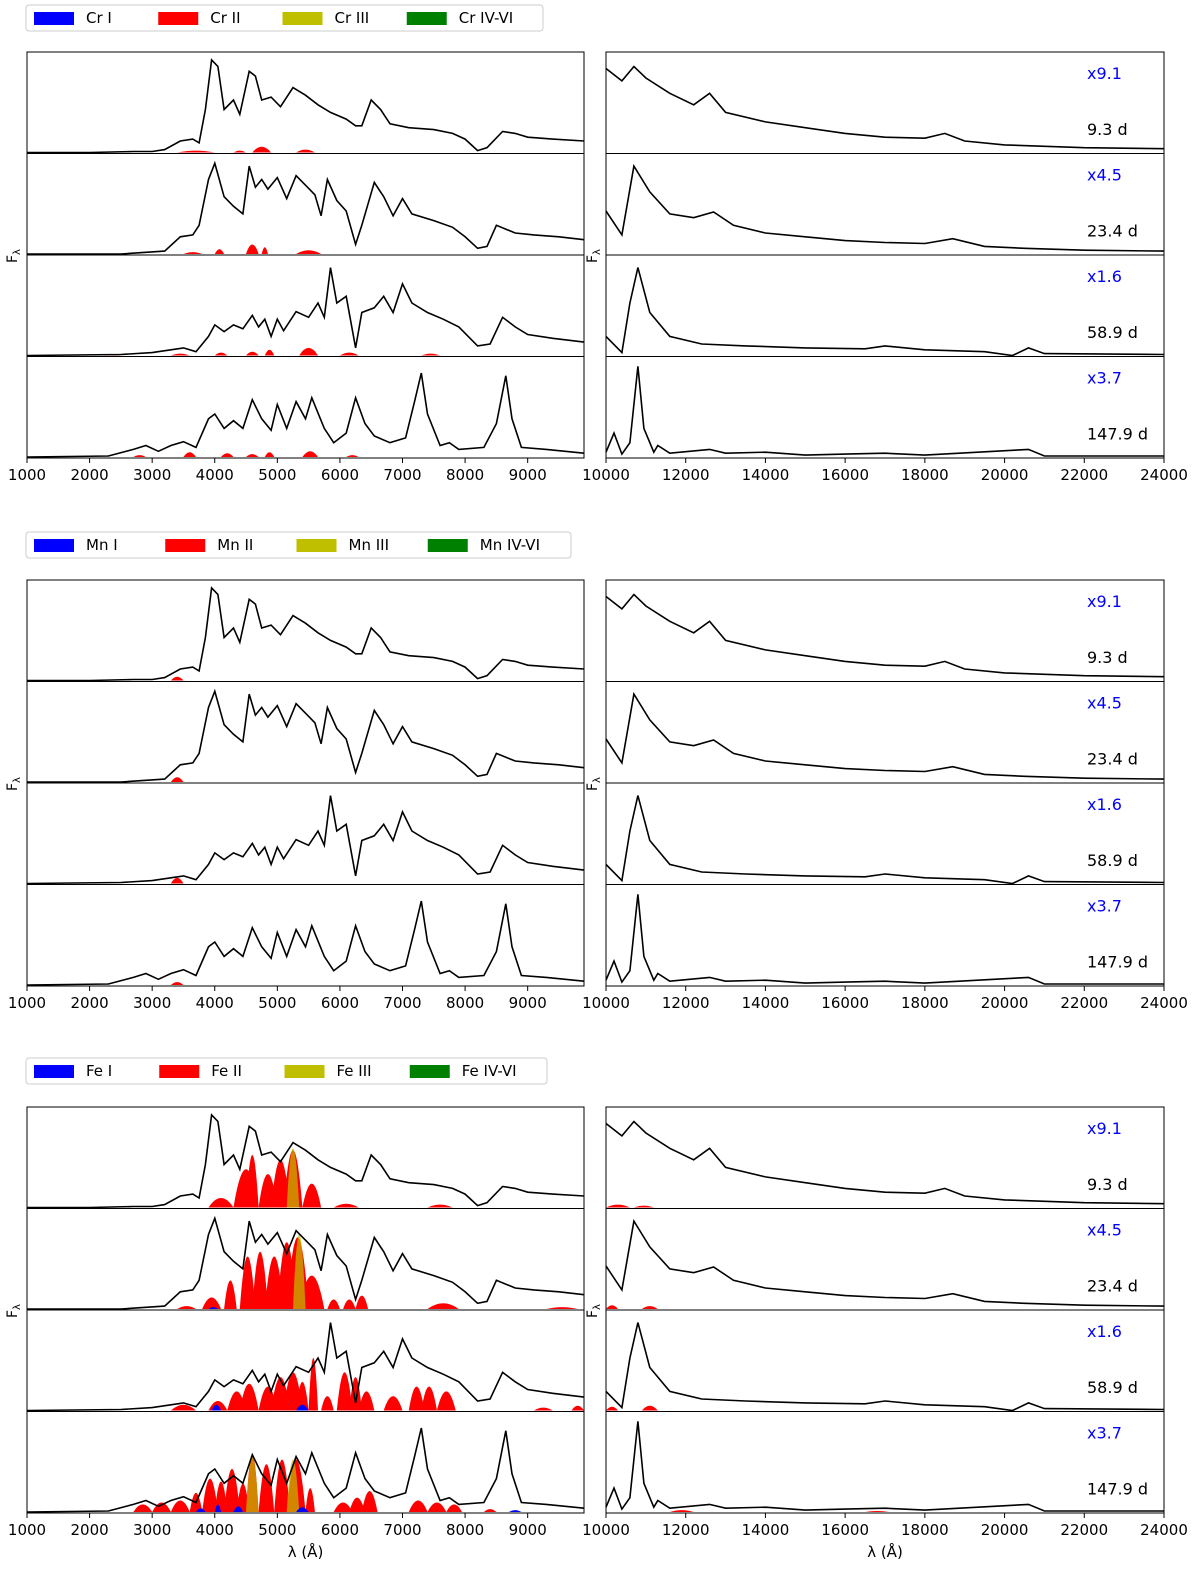 This screenshot has height=1575, width=1200. Describe the element at coordinates (766, 1530) in the screenshot. I see `x-tick-label: 14000` at that location.